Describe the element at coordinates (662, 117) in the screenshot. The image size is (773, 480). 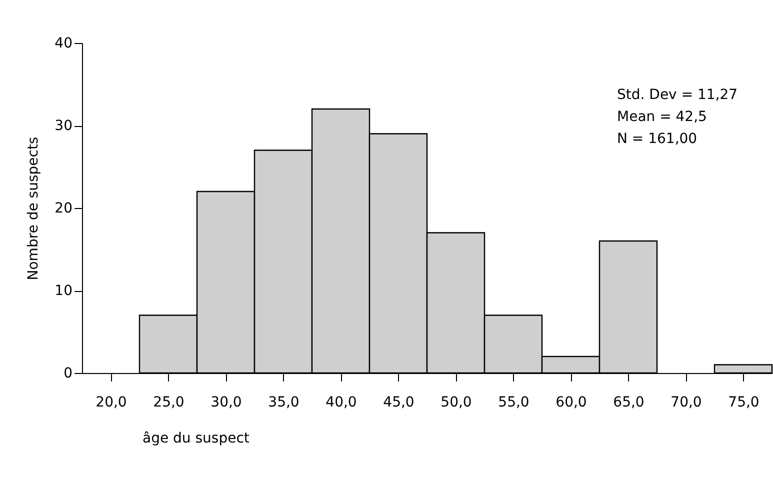
I see `annotation: Mean = 42,5` at that location.